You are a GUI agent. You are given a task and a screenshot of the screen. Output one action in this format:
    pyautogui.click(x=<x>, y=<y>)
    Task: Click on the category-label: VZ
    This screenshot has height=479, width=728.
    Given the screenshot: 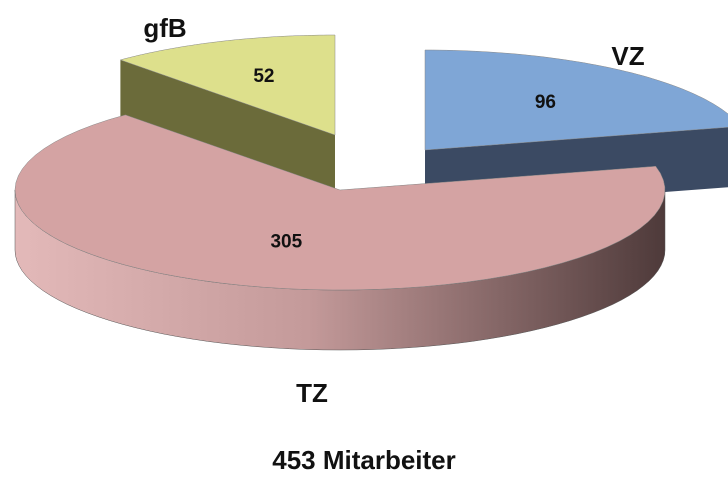 What is the action you would take?
    pyautogui.click(x=627, y=56)
    